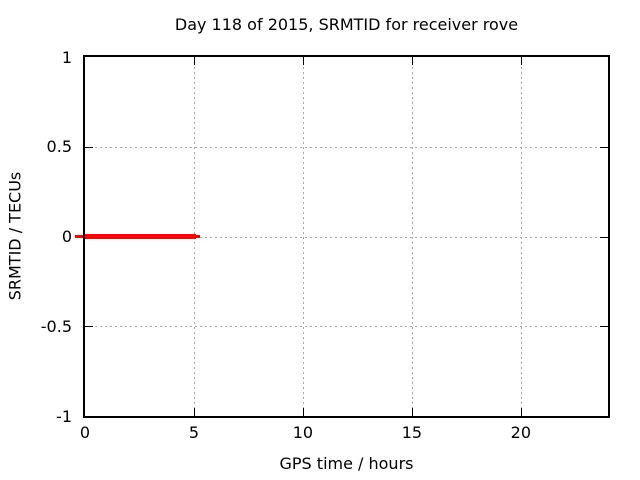 Image resolution: width=640 pixels, height=480 pixels. I want to click on x-tick-label: 15, so click(412, 432).